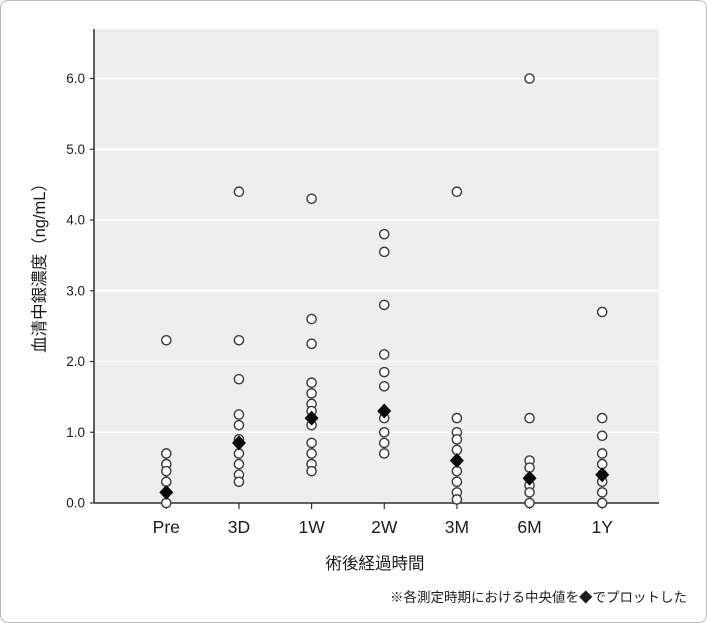 This screenshot has width=707, height=623. Describe the element at coordinates (75, 149) in the screenshot. I see `y-tick-label: 5.0` at that location.